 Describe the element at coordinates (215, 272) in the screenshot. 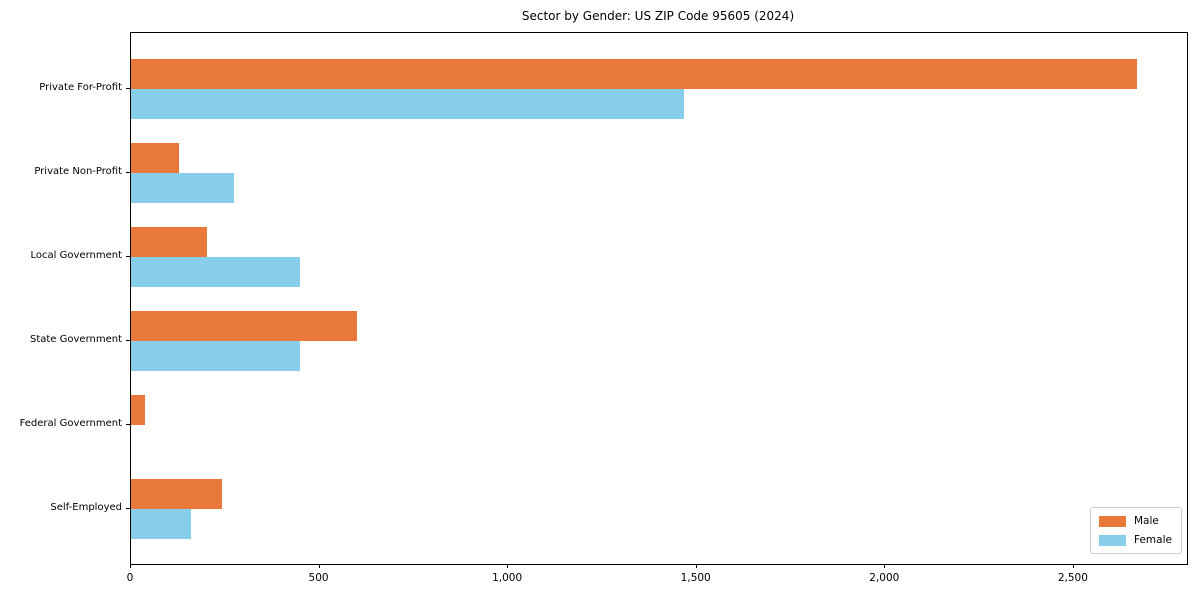

I see `bar-female-local-government` at that location.